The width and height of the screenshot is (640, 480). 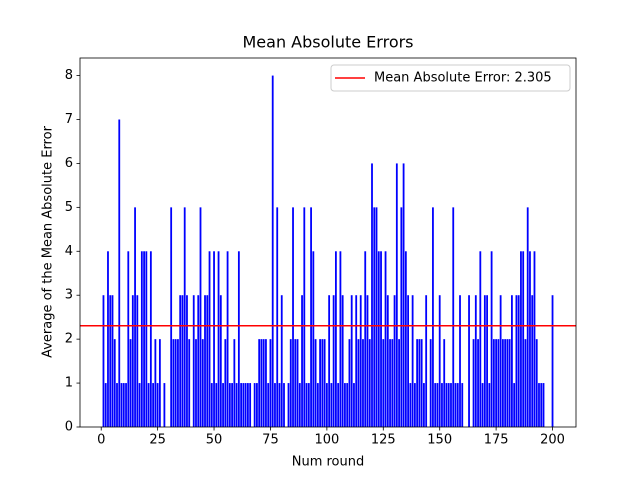 What do you see at coordinates (69, 339) in the screenshot?
I see `y-tick-label: 2` at bounding box center [69, 339].